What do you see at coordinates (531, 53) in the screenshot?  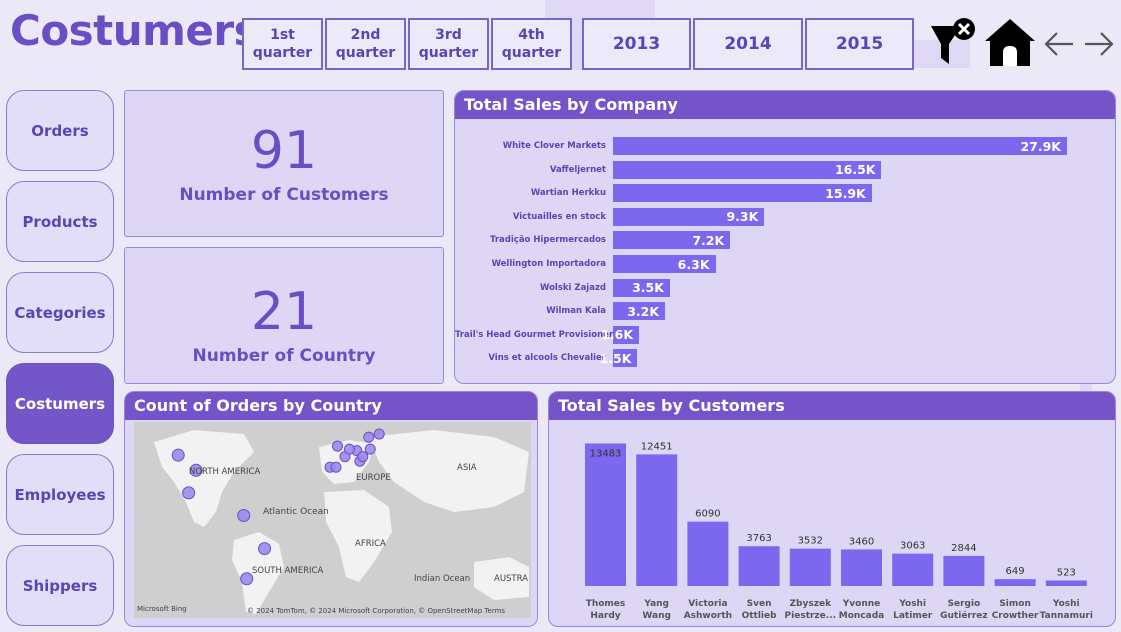 I see `quarter-4-line2: quarter` at bounding box center [531, 53].